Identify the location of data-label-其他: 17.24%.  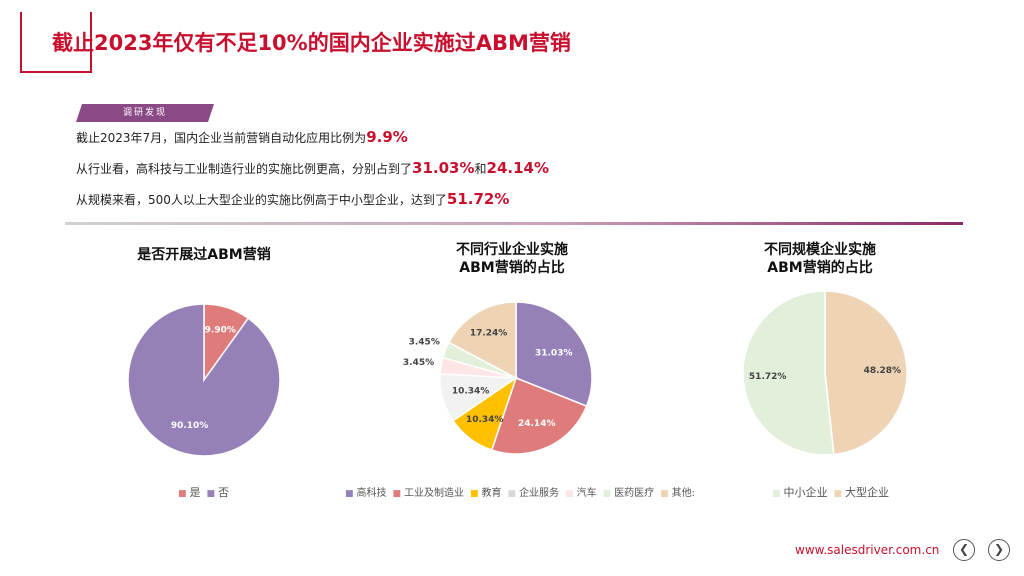
(489, 333).